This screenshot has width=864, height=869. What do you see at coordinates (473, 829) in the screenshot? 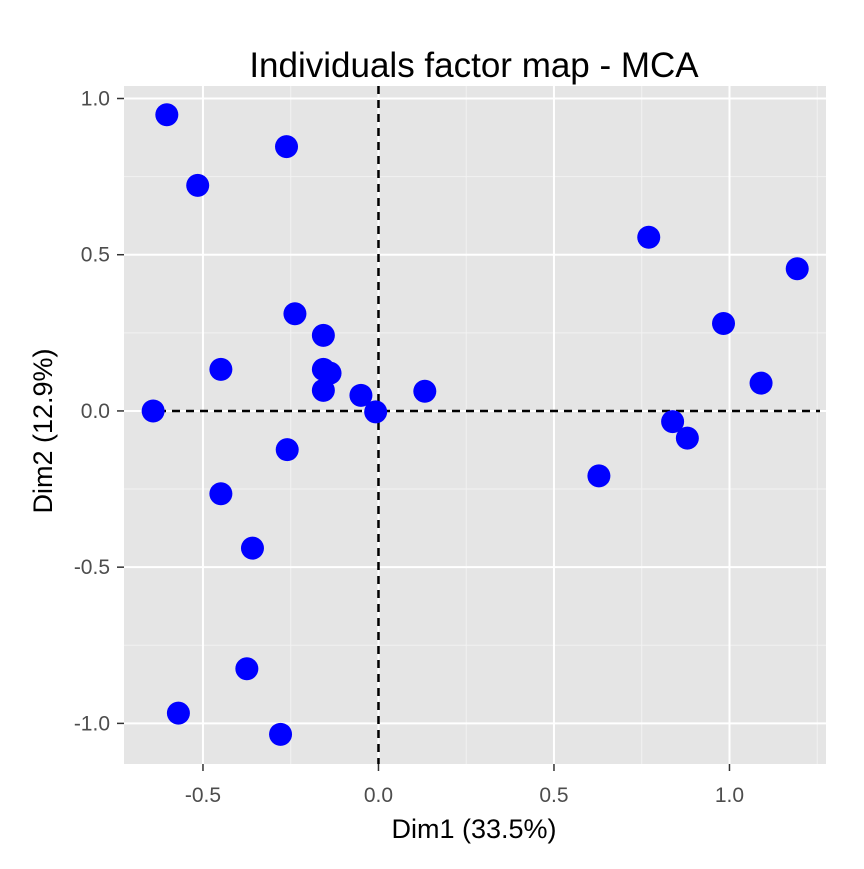
I see `x-axis-title: Dim1 (33.5%)` at bounding box center [473, 829].